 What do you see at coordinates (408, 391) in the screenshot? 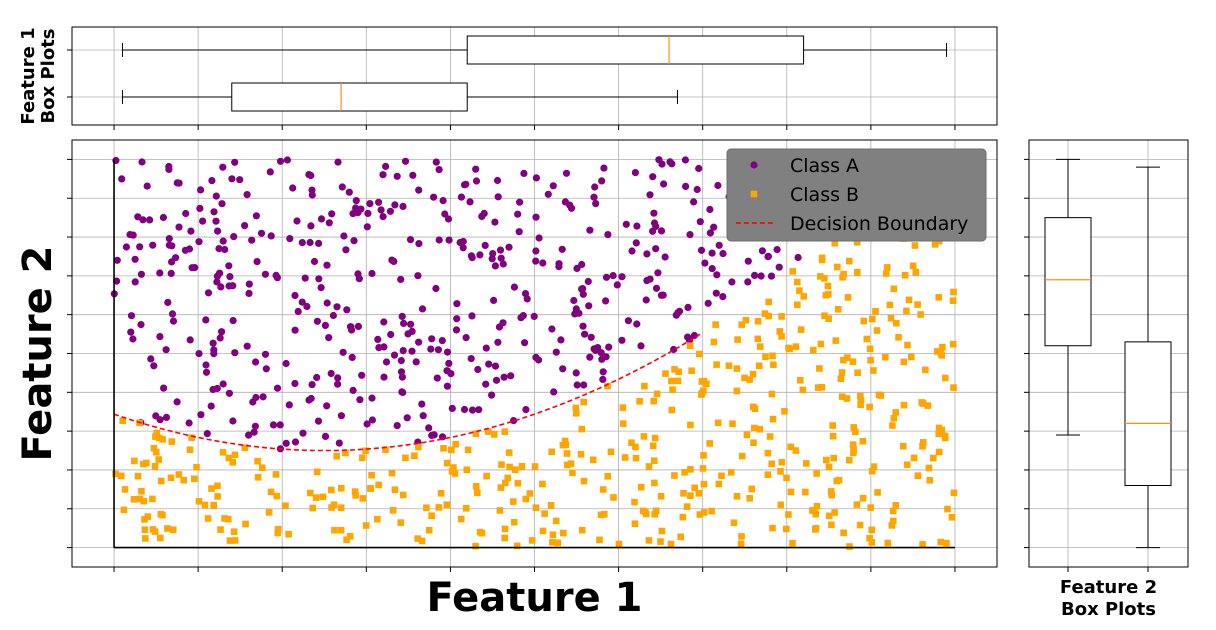
I see `decision-boundary-line` at bounding box center [408, 391].